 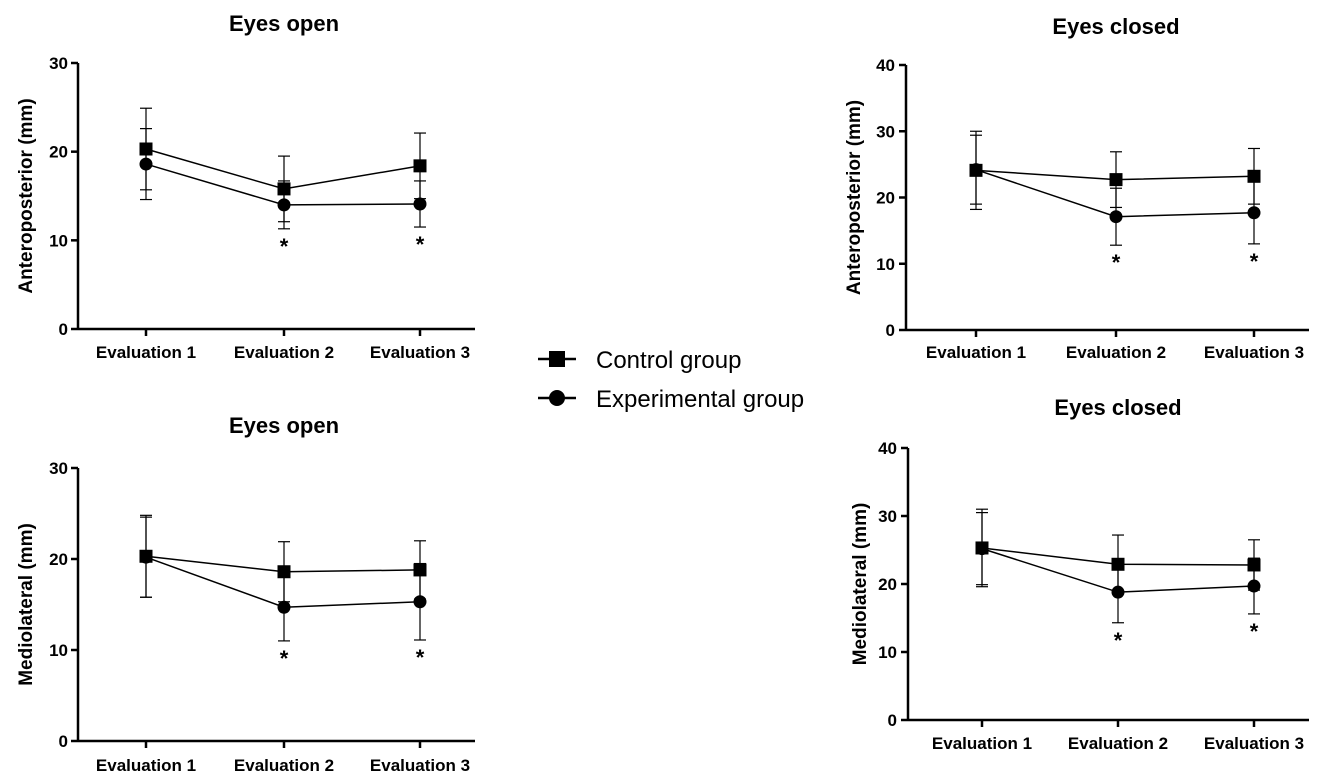 What do you see at coordinates (668, 360) in the screenshot?
I see `legend-label-control: Control group` at bounding box center [668, 360].